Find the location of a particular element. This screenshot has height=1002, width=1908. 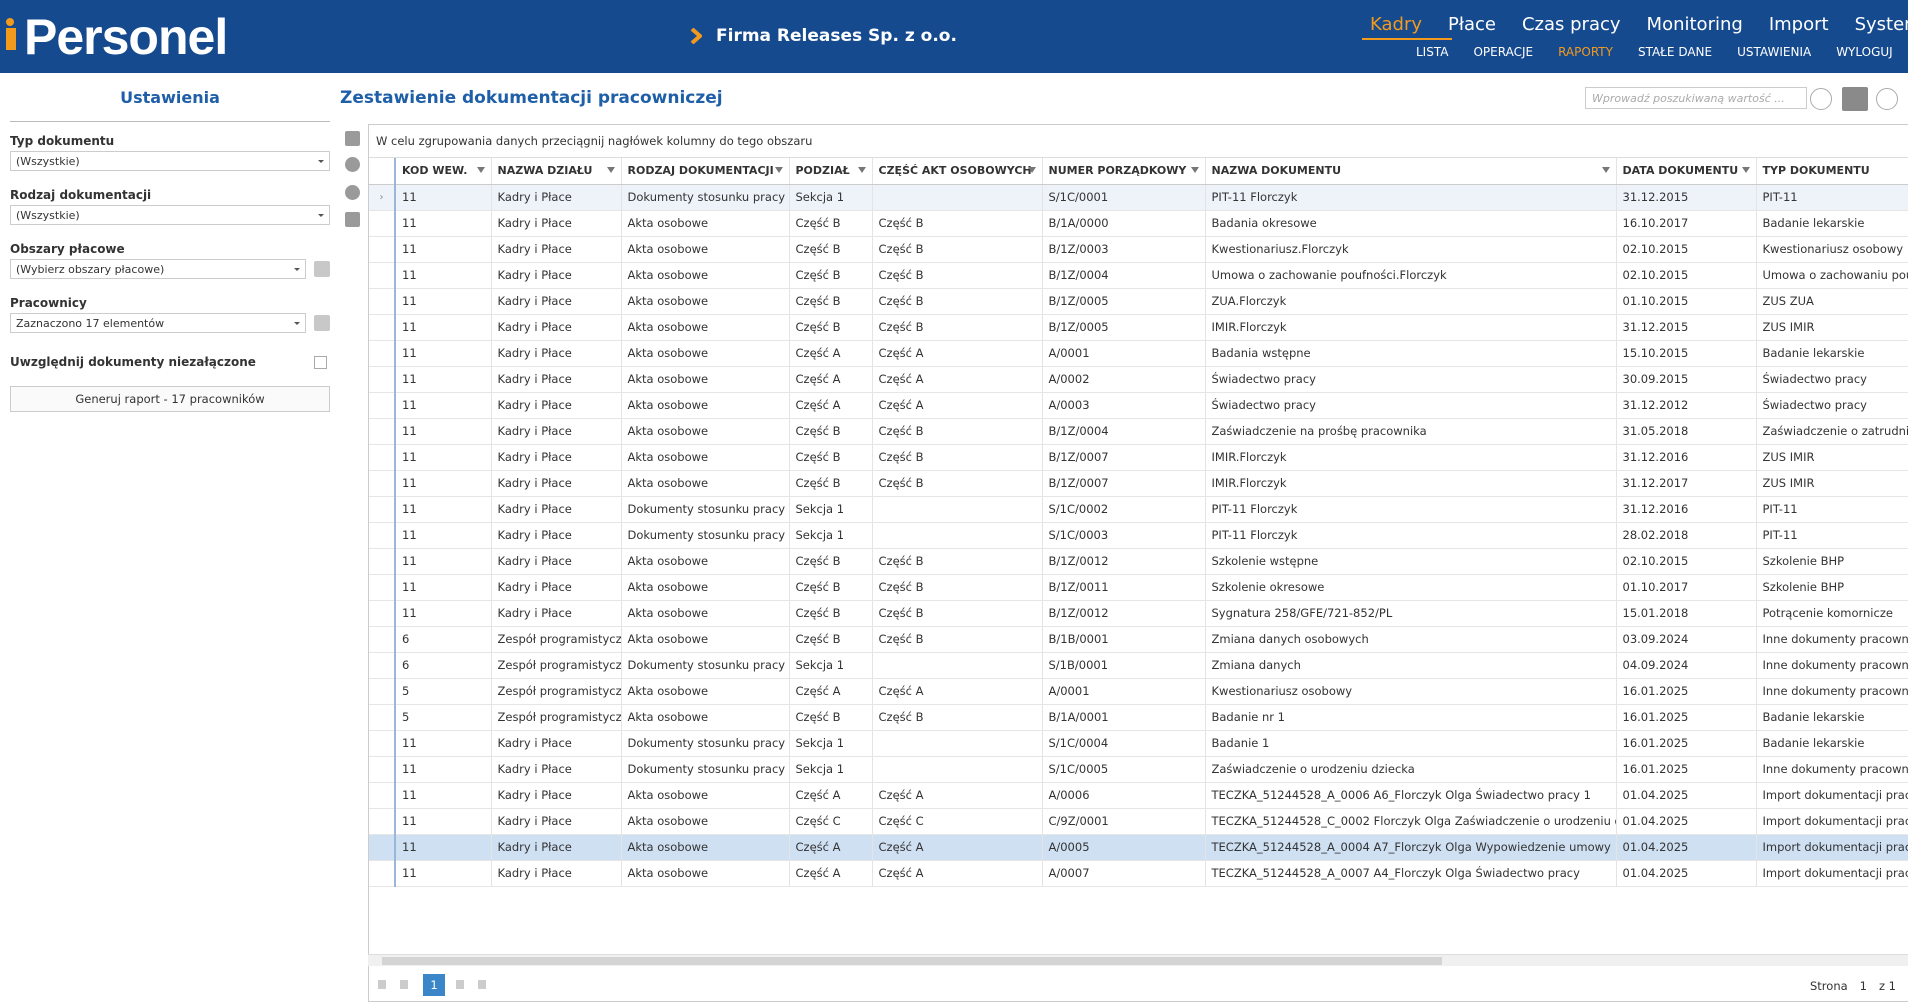

scrollbar is located at coordinates (1138, 960).